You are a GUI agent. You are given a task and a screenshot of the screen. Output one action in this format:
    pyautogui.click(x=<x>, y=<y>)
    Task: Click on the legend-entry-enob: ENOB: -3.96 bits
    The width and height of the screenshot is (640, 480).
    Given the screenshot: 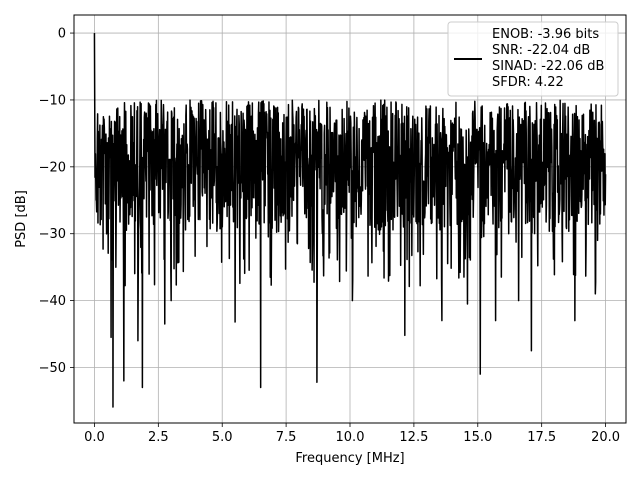 What is the action you would take?
    pyautogui.click(x=545, y=34)
    